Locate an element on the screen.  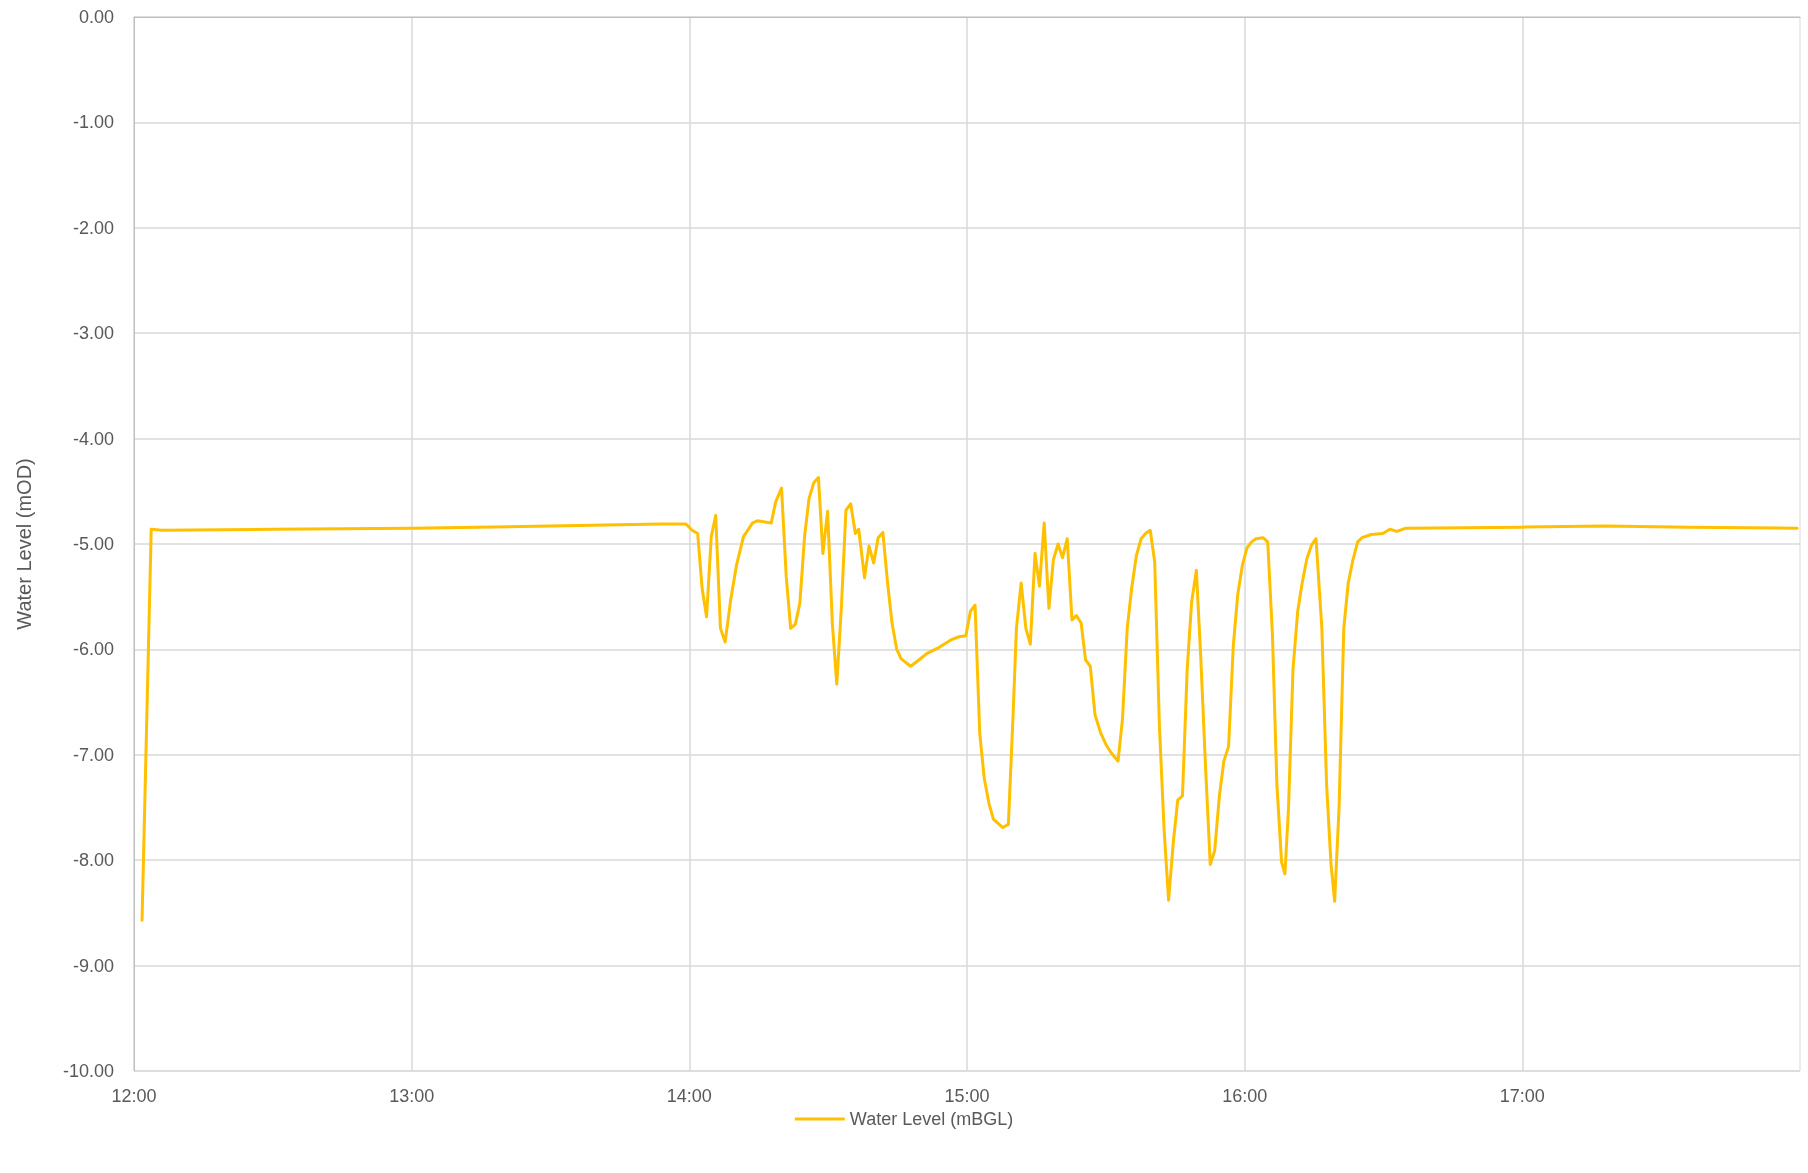
x-tick-label: 12:00 is located at coordinates (134, 1096).